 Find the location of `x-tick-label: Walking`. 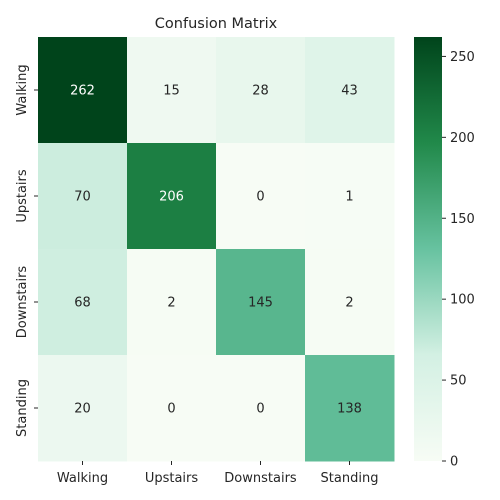

x-tick-label: Walking is located at coordinates (82, 478).